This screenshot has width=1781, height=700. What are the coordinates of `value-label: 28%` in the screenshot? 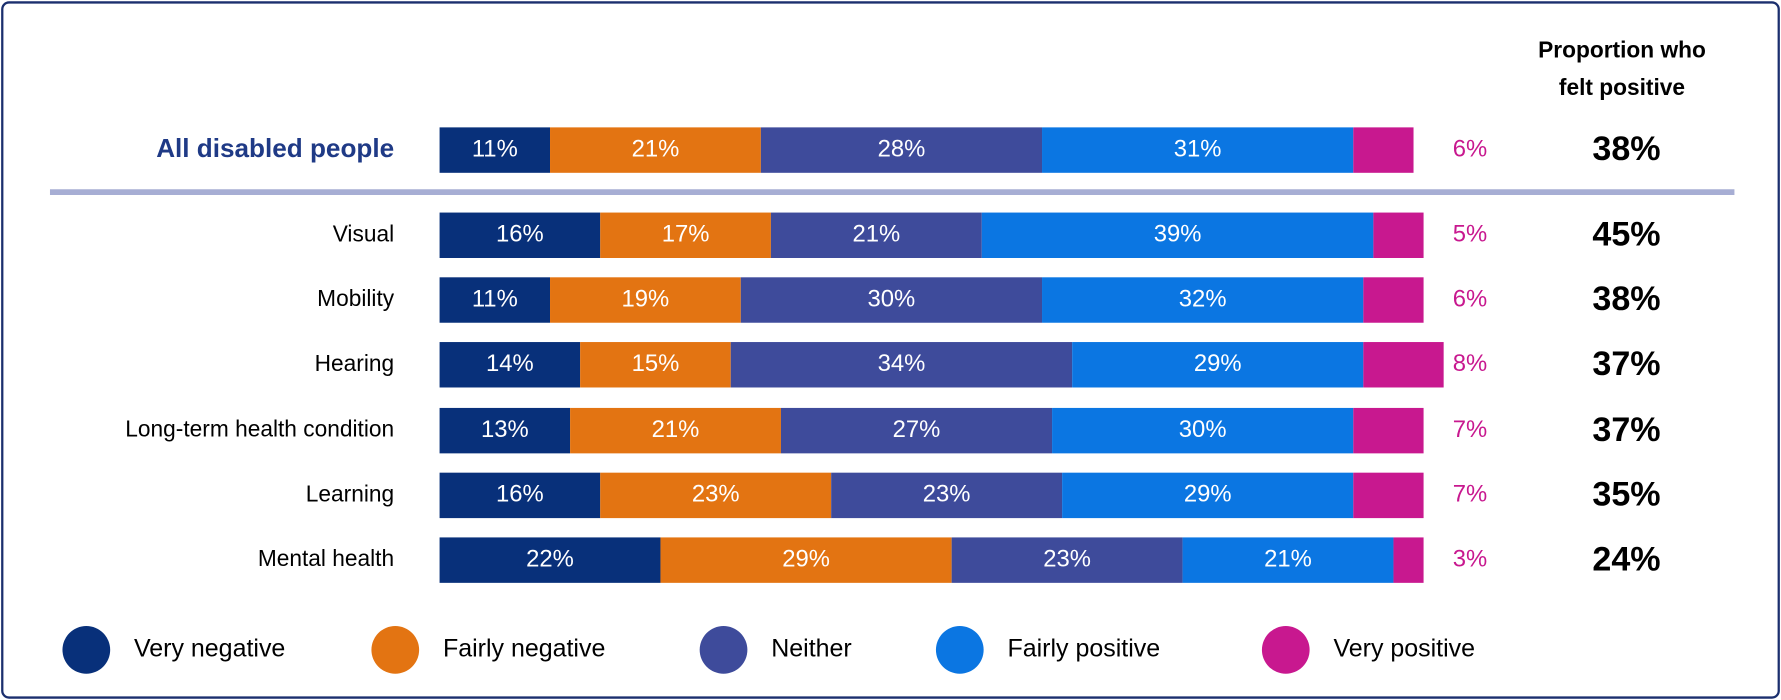 It's located at (902, 148).